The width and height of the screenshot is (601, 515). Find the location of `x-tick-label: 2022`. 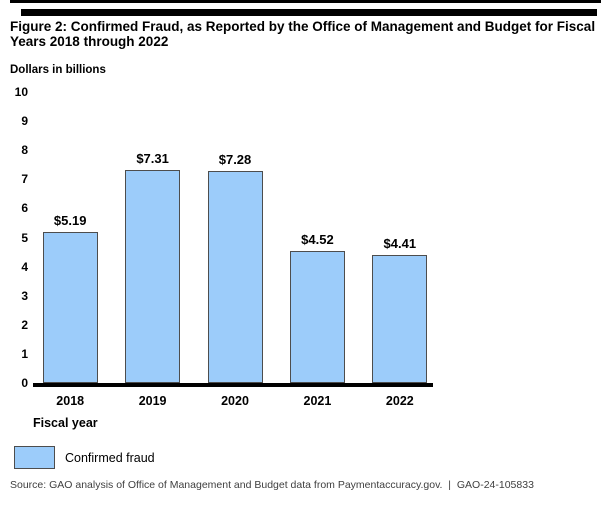

x-tick-label: 2022 is located at coordinates (399, 401).